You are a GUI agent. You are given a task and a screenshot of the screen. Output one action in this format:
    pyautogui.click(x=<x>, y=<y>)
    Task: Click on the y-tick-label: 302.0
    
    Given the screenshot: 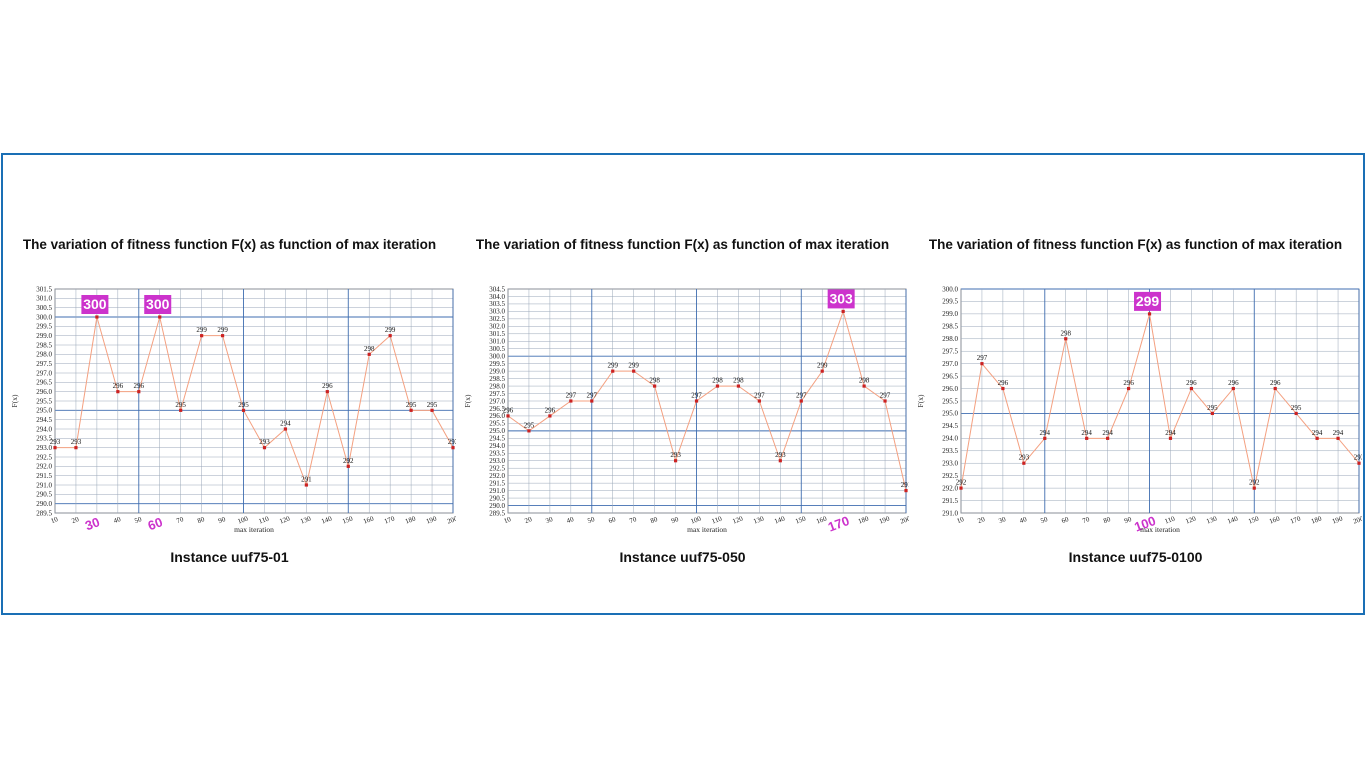 What is the action you would take?
    pyautogui.click(x=497, y=327)
    